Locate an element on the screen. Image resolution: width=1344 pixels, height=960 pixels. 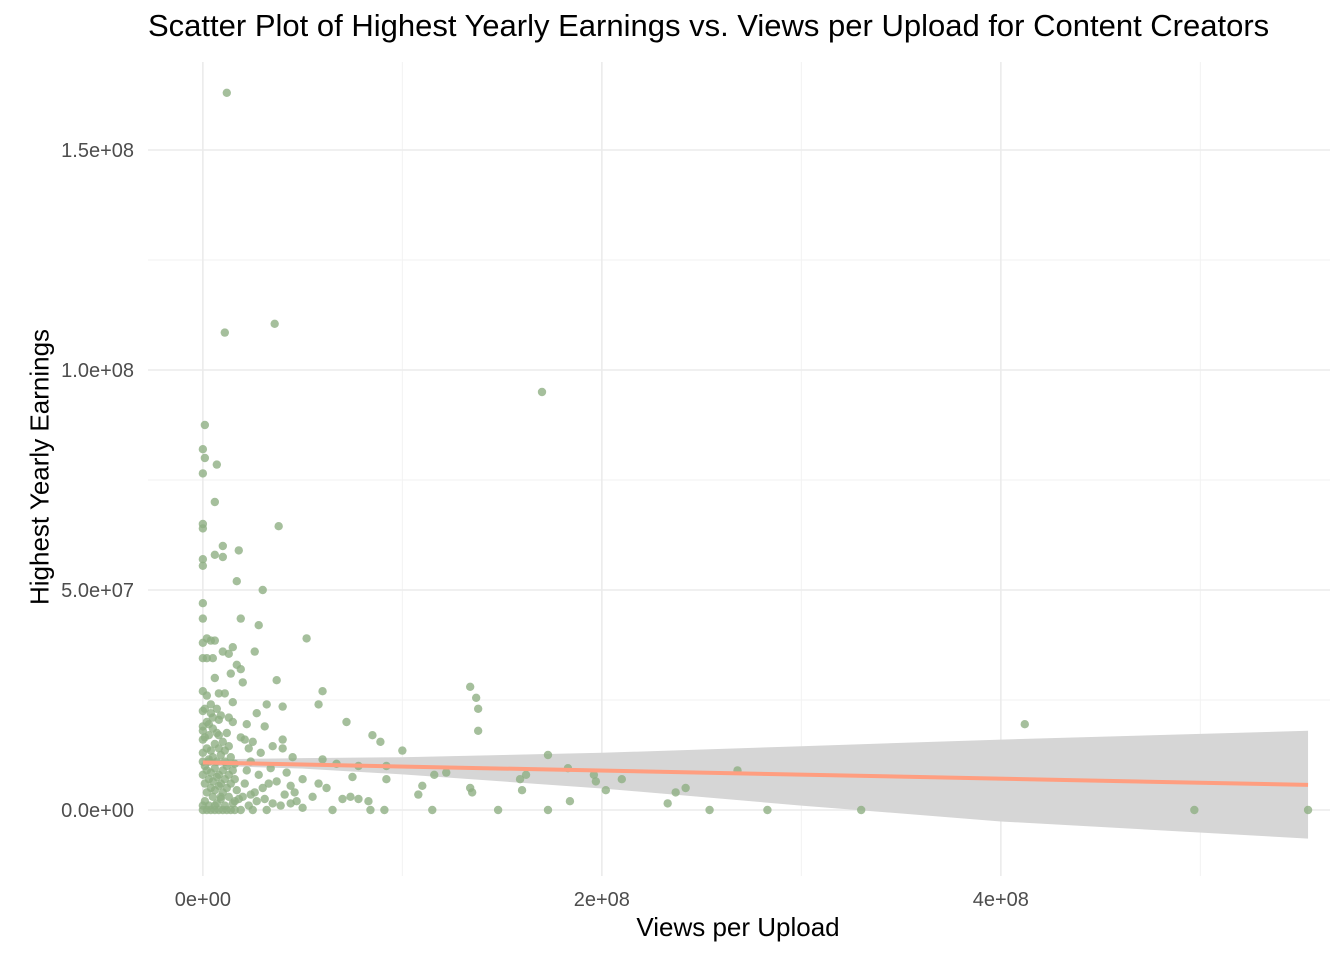
trend-line is located at coordinates (755, 773).